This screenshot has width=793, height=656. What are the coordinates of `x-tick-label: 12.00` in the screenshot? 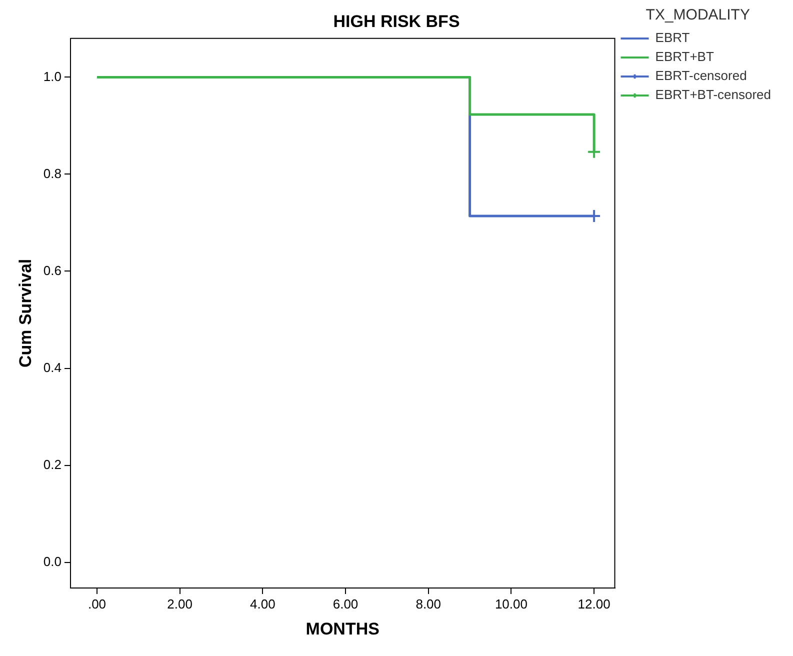 It's located at (594, 604).